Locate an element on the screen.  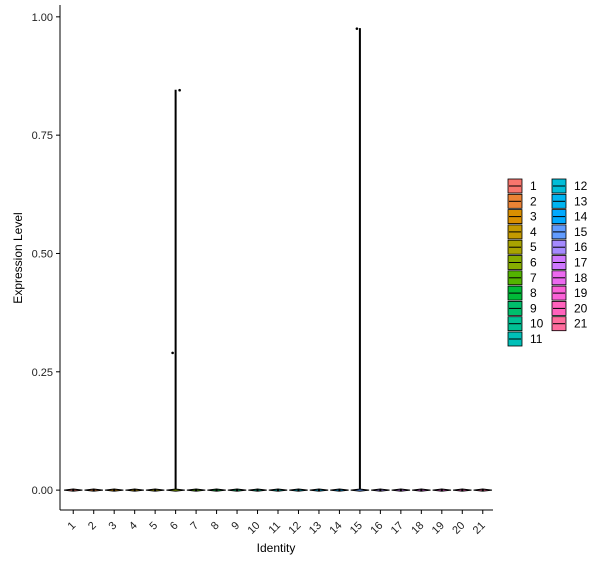
legend-label: 5 is located at coordinates (533, 247).